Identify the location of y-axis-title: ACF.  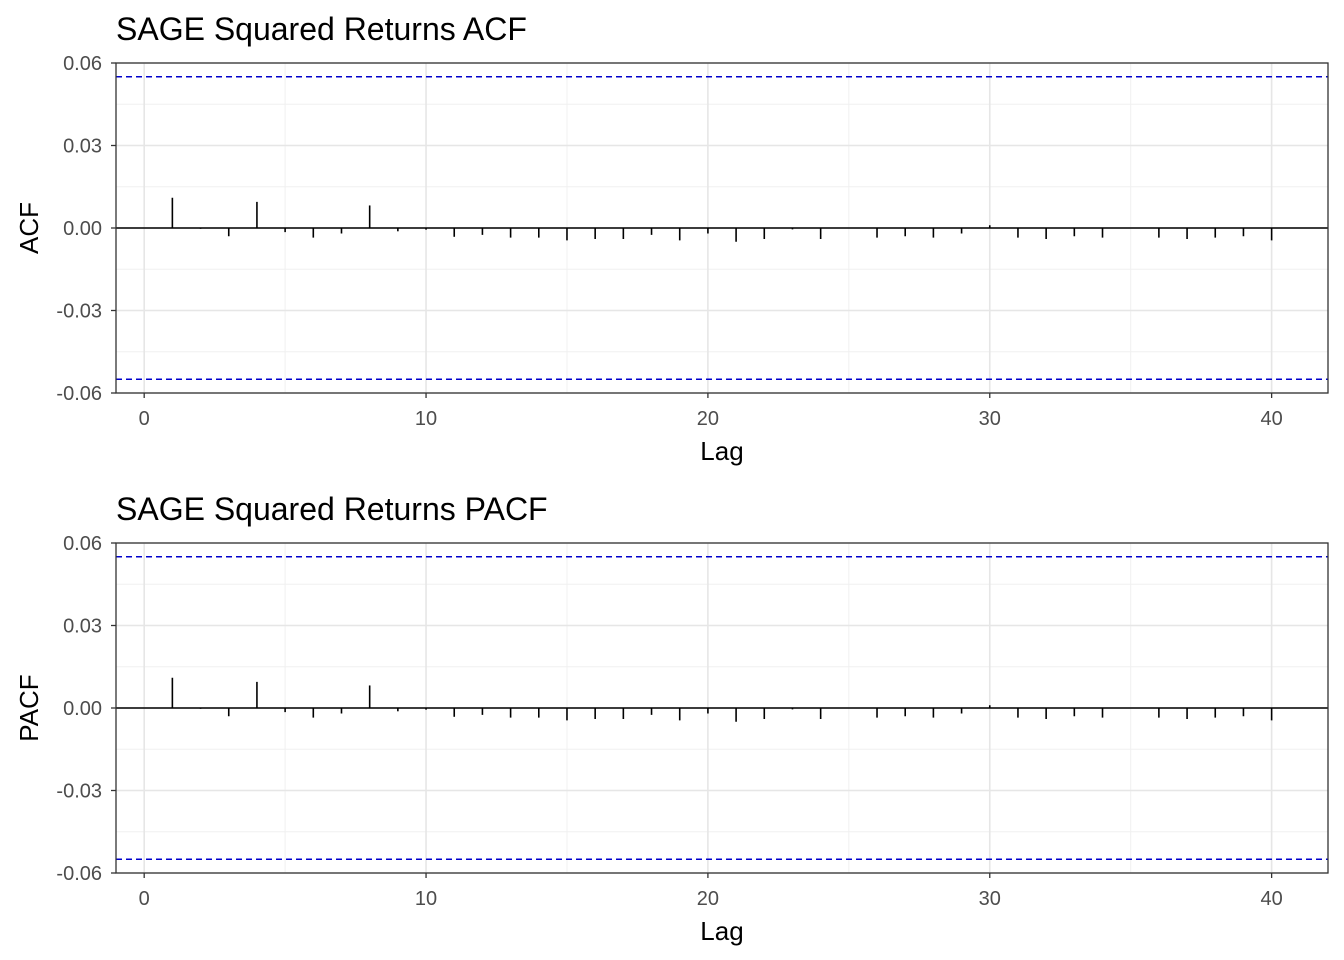
(29, 228).